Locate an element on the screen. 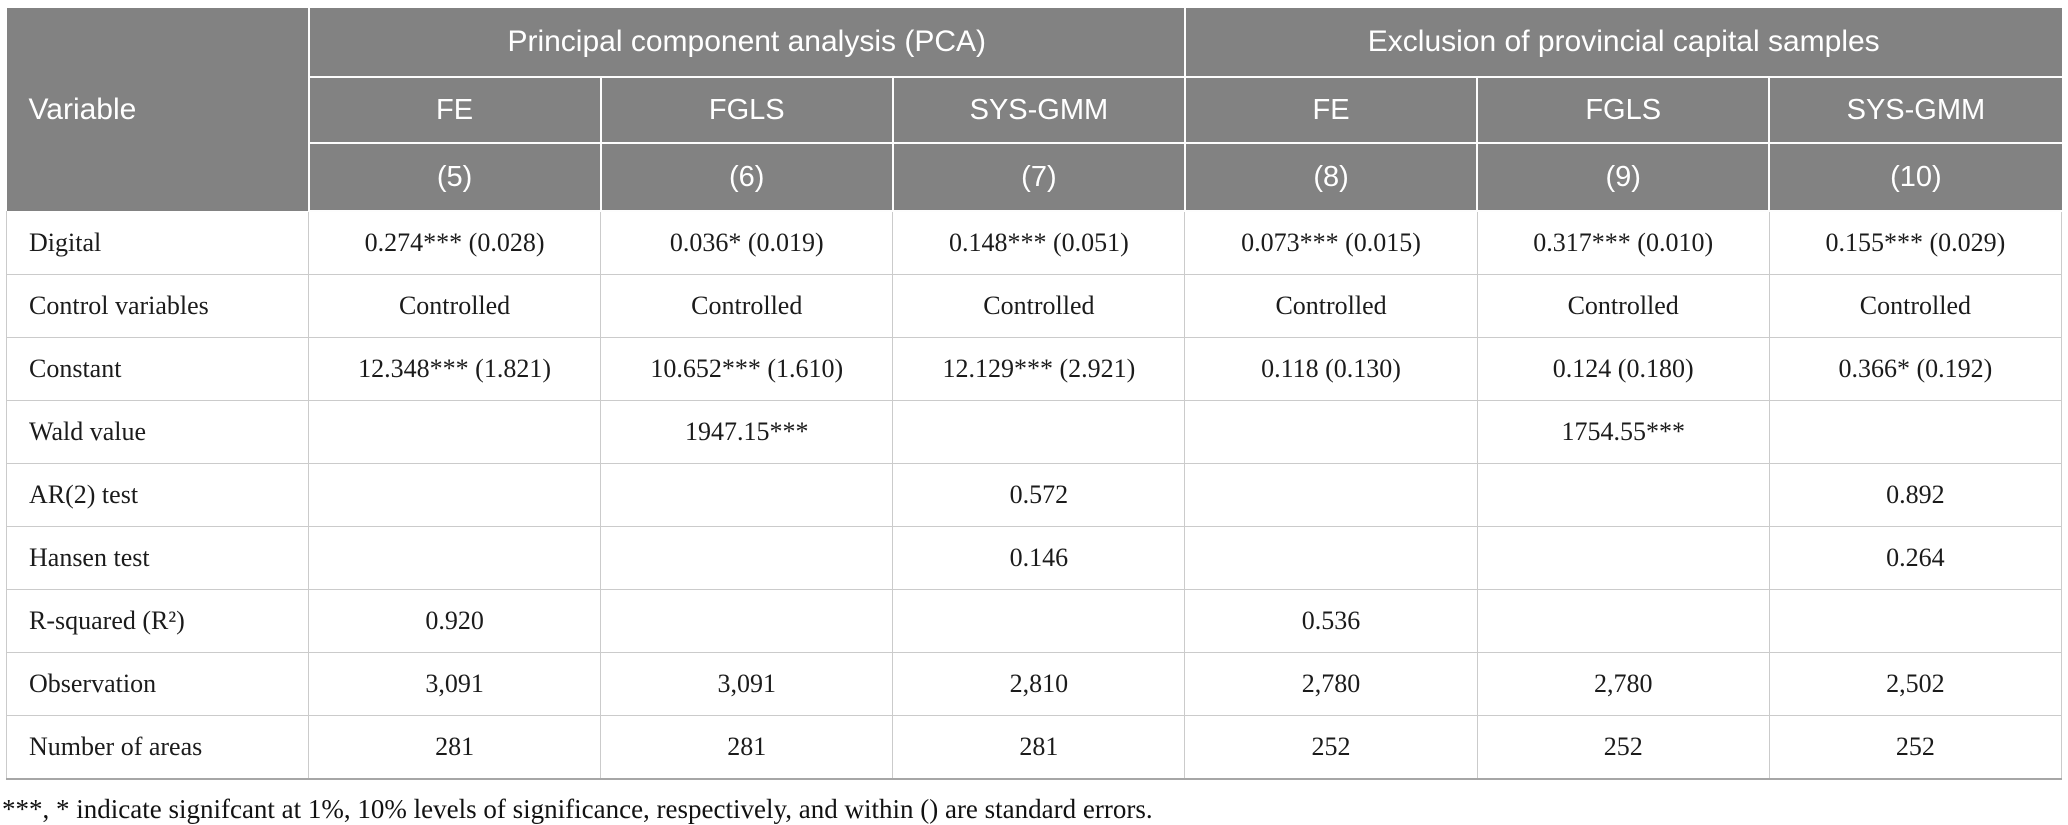 The width and height of the screenshot is (2068, 825). cell: 1947.15*** is located at coordinates (747, 432).